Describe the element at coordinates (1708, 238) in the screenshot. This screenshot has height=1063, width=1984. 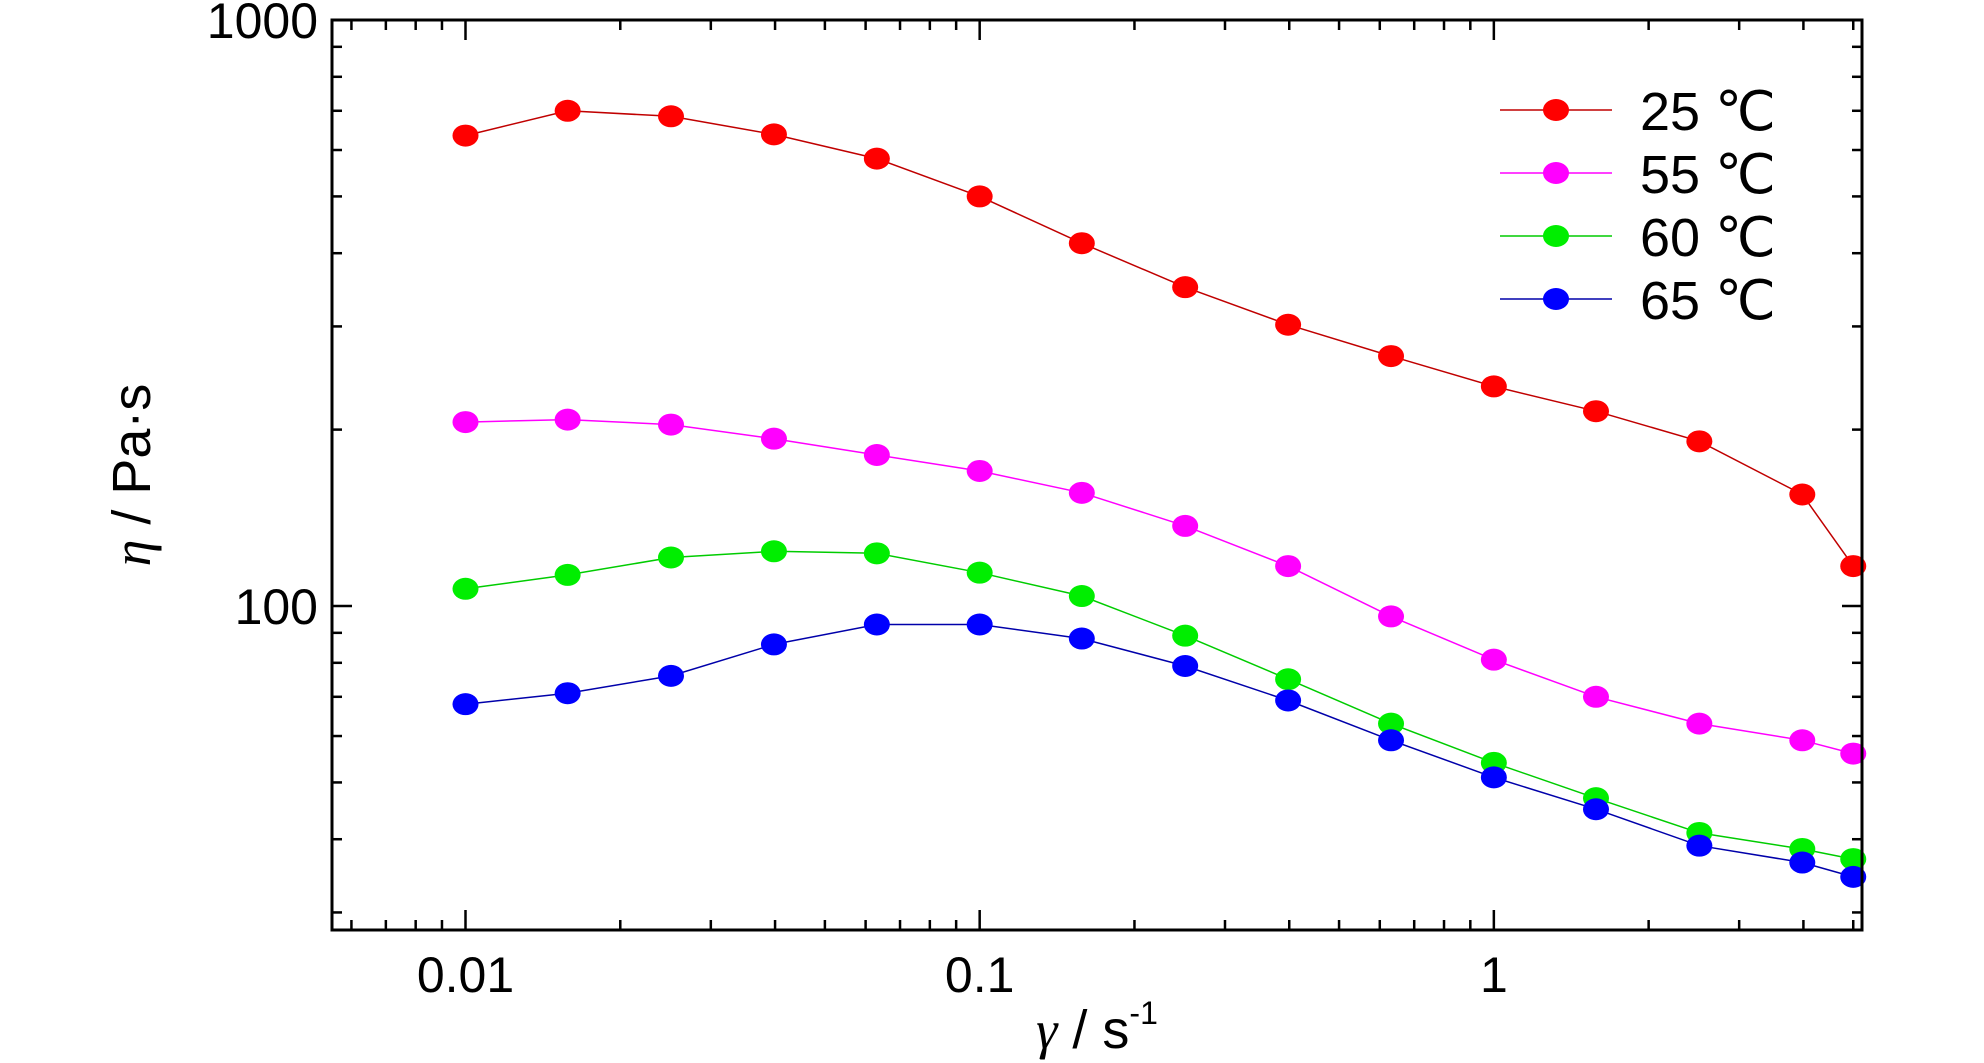
I see `legend-label: 60 ℃` at that location.